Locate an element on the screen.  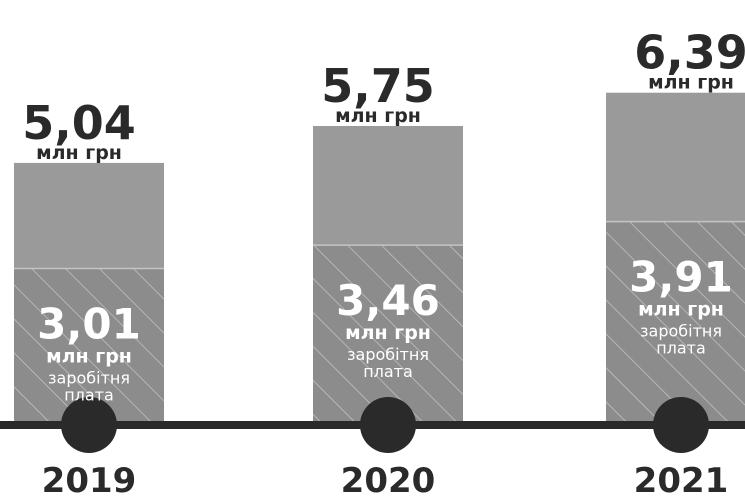
total-unit-label-2019: млн грн is located at coordinates (79, 153).